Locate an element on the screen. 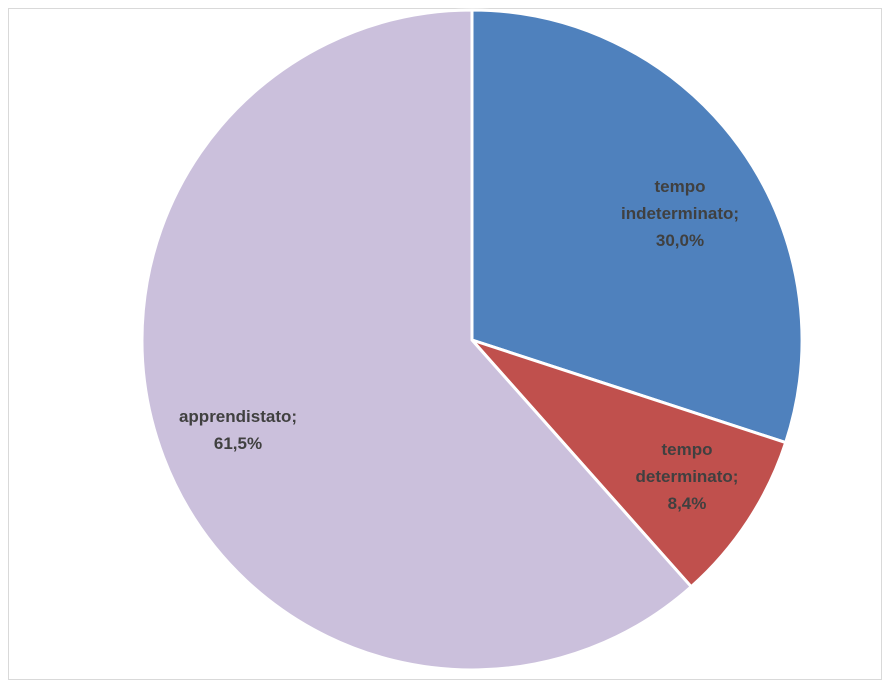 The width and height of the screenshot is (884, 681). data-label-line: apprendistato; is located at coordinates (238, 416).